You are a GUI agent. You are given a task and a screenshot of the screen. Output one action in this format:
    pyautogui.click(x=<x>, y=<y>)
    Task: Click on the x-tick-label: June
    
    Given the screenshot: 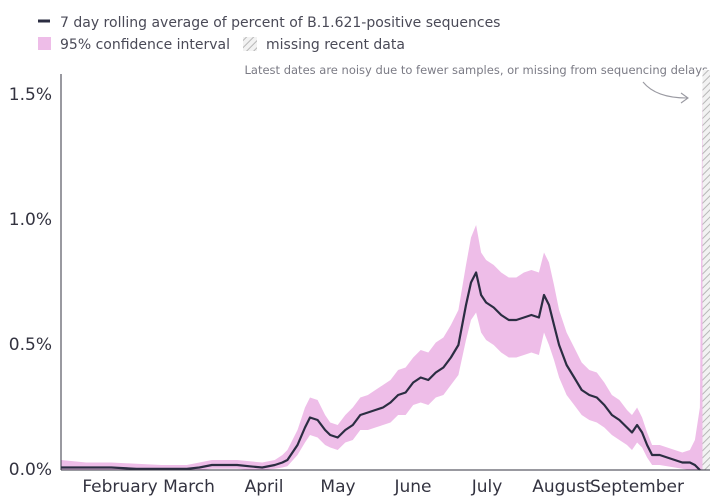 What is the action you would take?
    pyautogui.click(x=412, y=487)
    